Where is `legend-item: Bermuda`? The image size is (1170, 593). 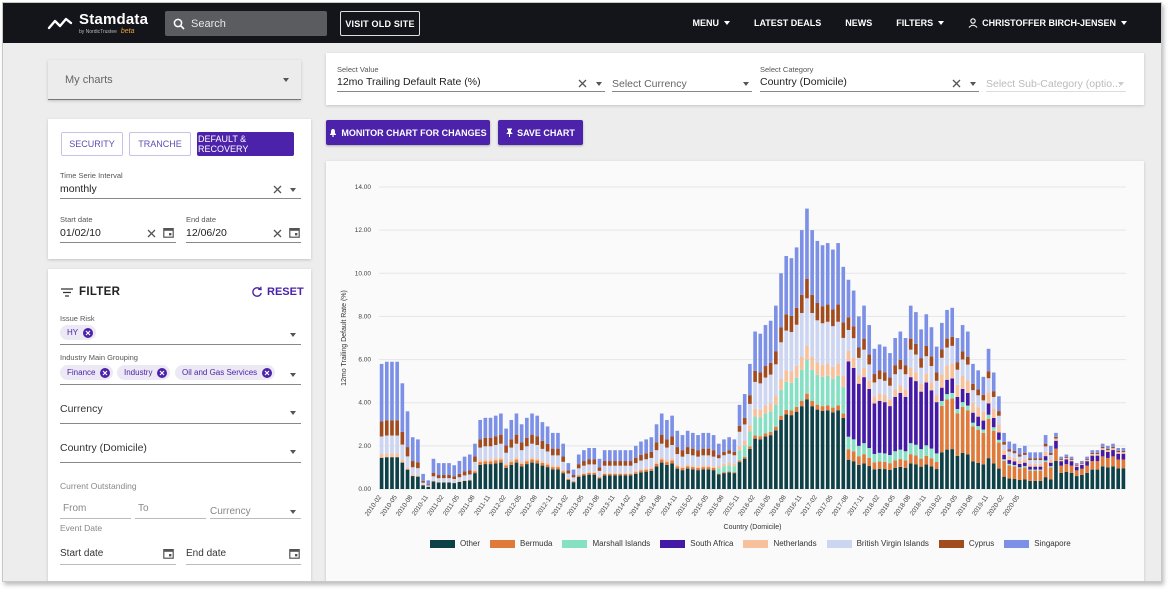 legend-item: Bermuda is located at coordinates (521, 543).